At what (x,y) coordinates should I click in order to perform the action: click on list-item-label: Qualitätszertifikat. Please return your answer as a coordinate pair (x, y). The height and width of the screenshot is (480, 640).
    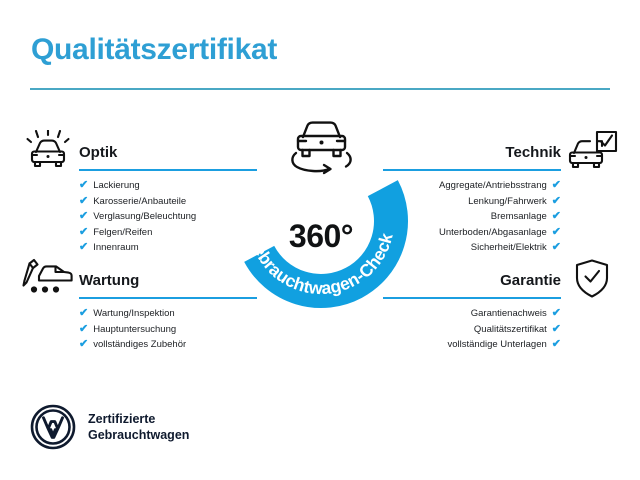
    Looking at the image, I should click on (510, 329).